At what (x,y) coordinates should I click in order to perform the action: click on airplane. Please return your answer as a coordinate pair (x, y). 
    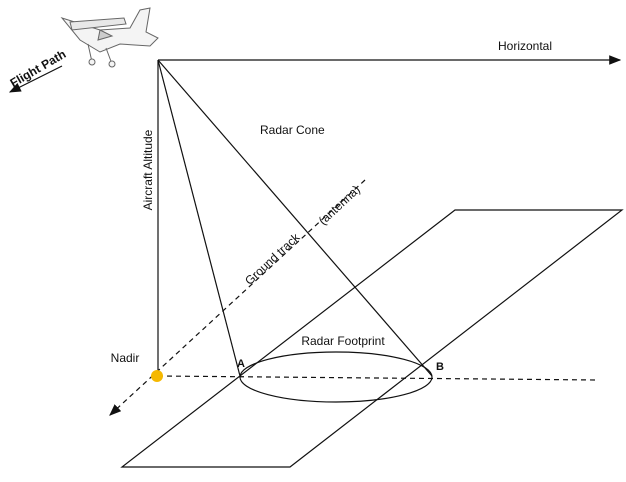
    Looking at the image, I should click on (109, 37).